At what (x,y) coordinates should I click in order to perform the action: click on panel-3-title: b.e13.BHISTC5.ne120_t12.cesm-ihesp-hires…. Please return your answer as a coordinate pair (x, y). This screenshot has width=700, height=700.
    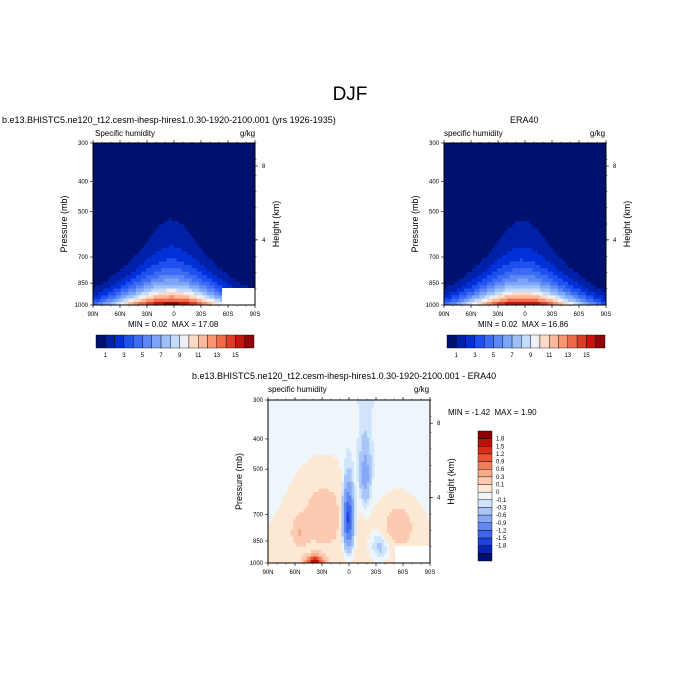
    Looking at the image, I should click on (344, 376).